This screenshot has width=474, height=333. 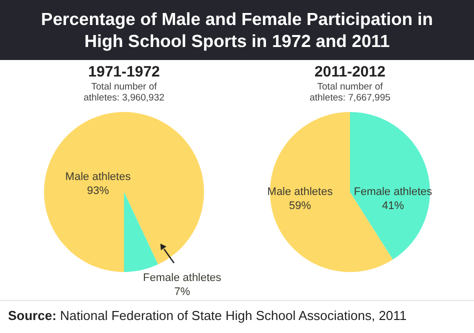 What do you see at coordinates (350, 93) in the screenshot?
I see `chart-subtitle: Total number of athletes: 7,667,995` at bounding box center [350, 93].